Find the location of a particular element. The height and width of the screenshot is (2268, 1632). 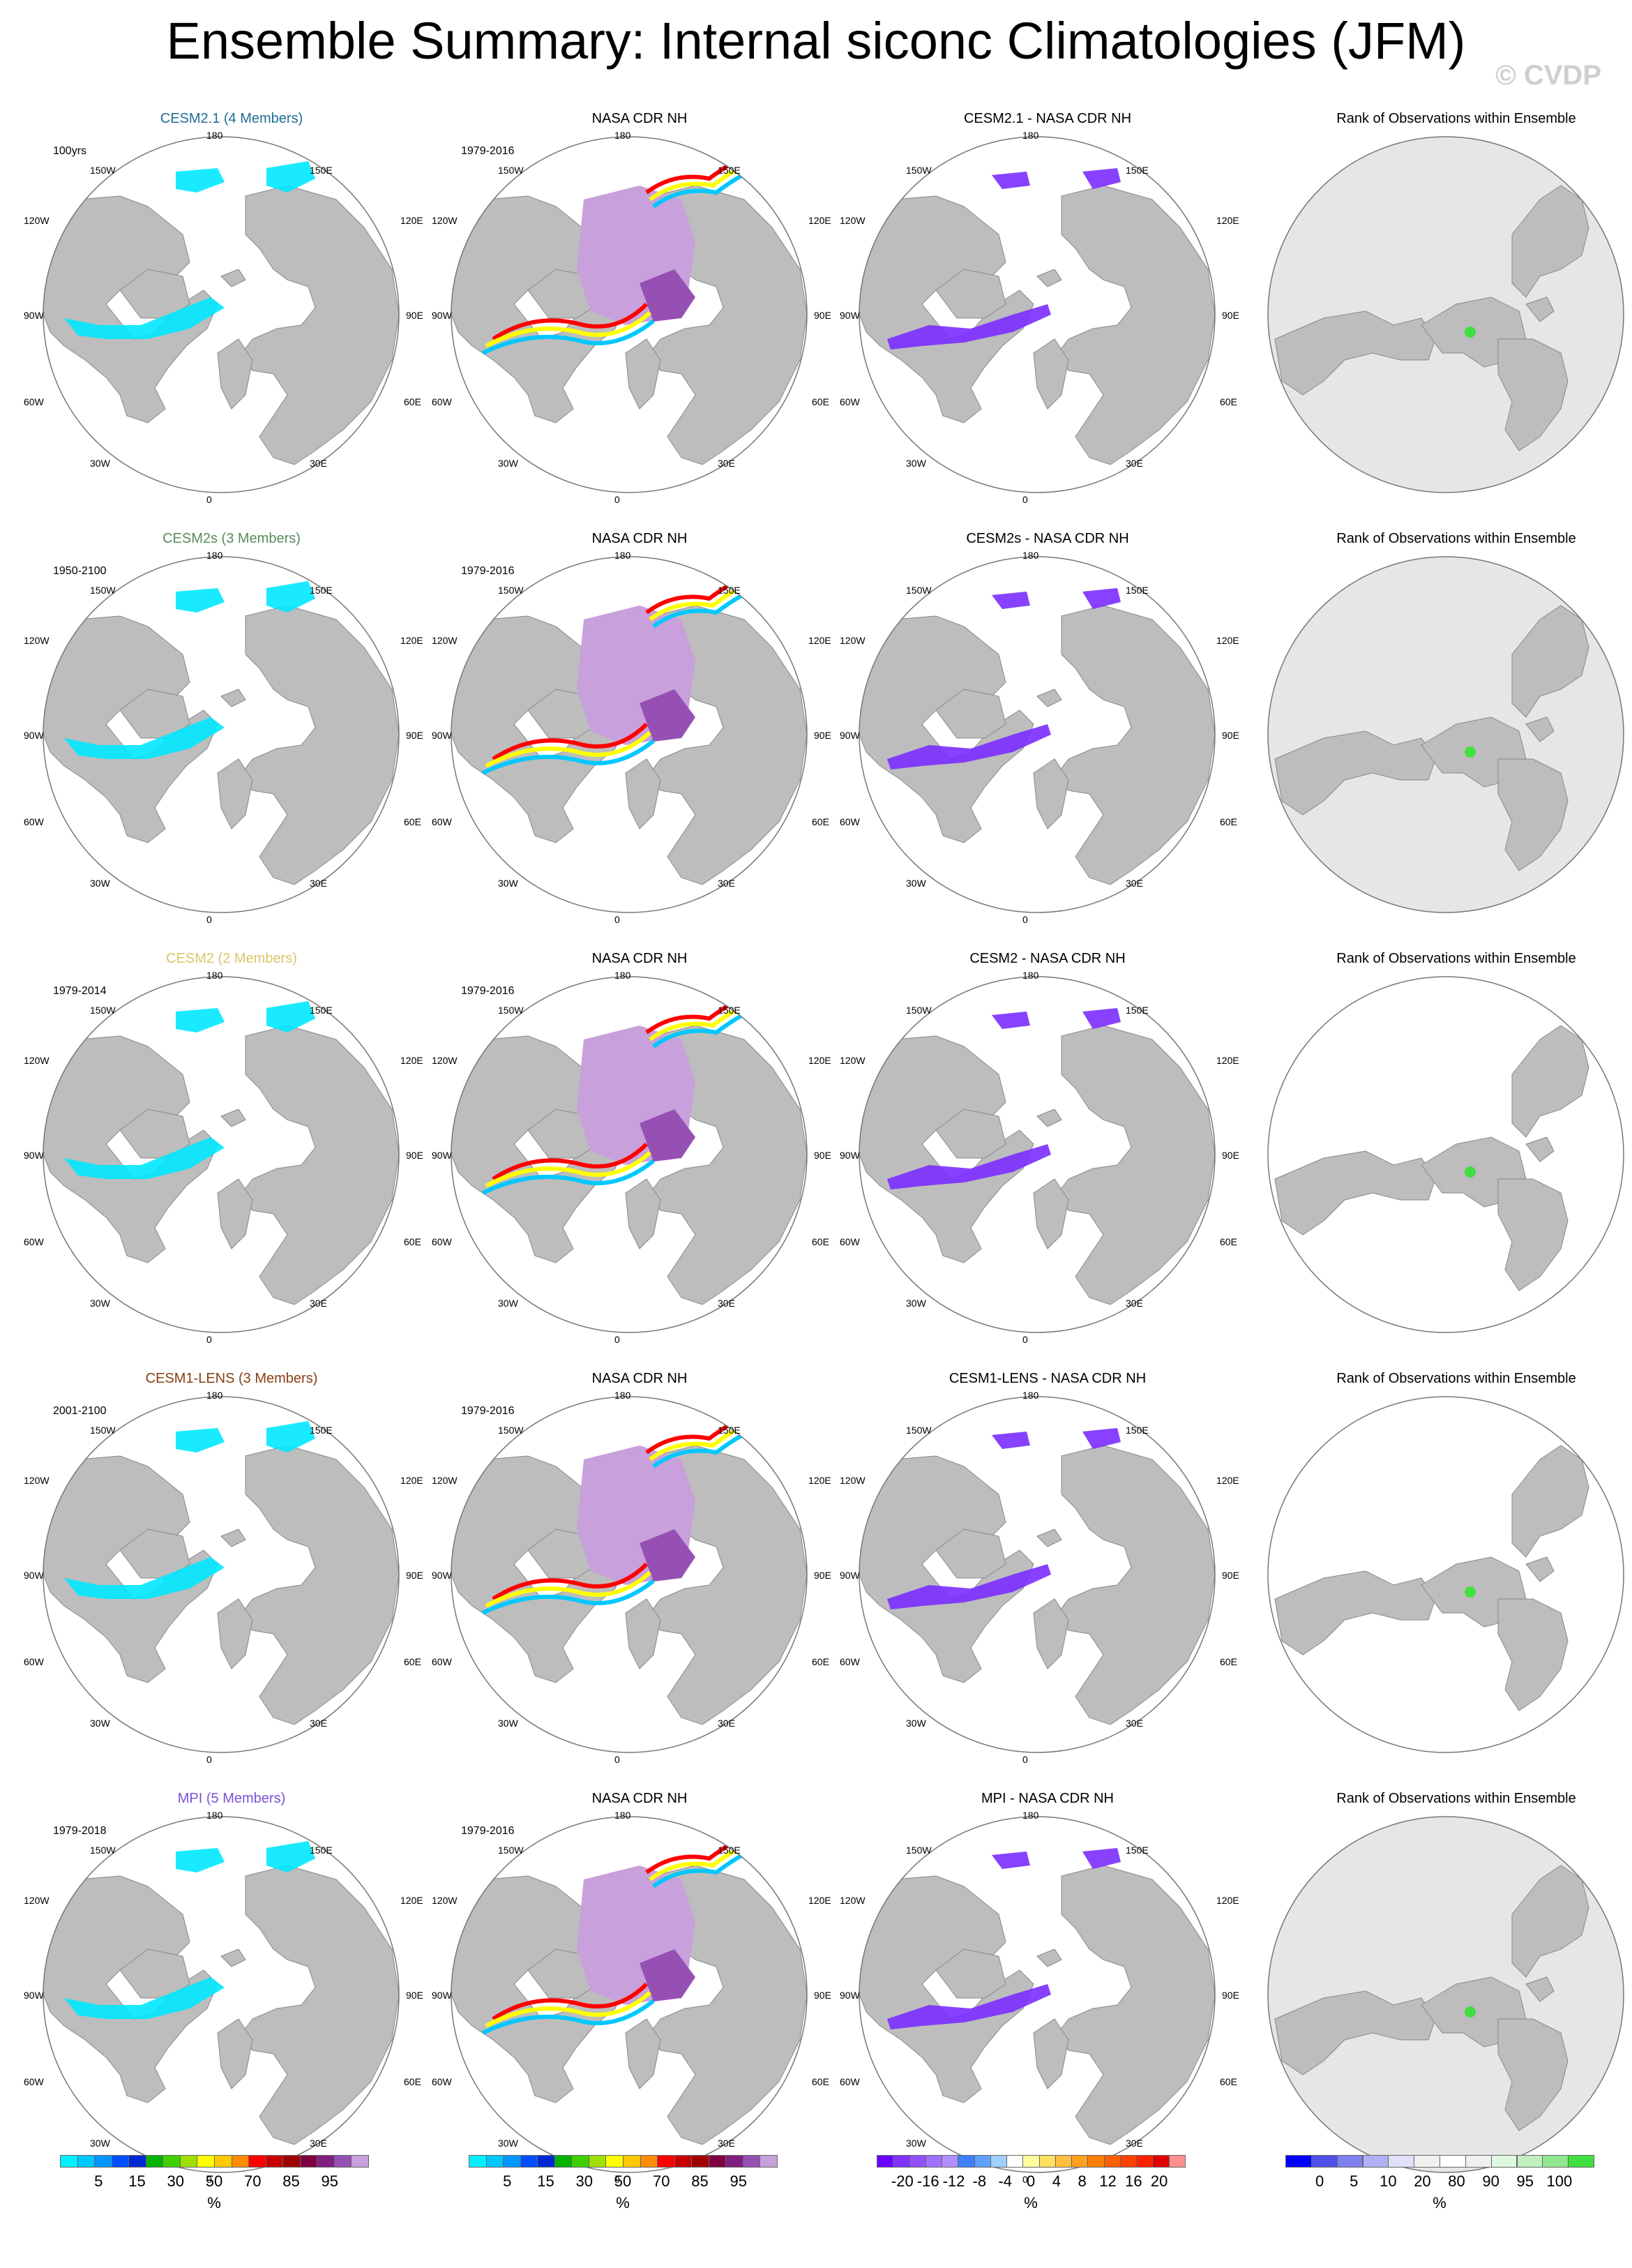

panel-title: CESM2 - NASA CDR NH is located at coordinates (1047, 958).